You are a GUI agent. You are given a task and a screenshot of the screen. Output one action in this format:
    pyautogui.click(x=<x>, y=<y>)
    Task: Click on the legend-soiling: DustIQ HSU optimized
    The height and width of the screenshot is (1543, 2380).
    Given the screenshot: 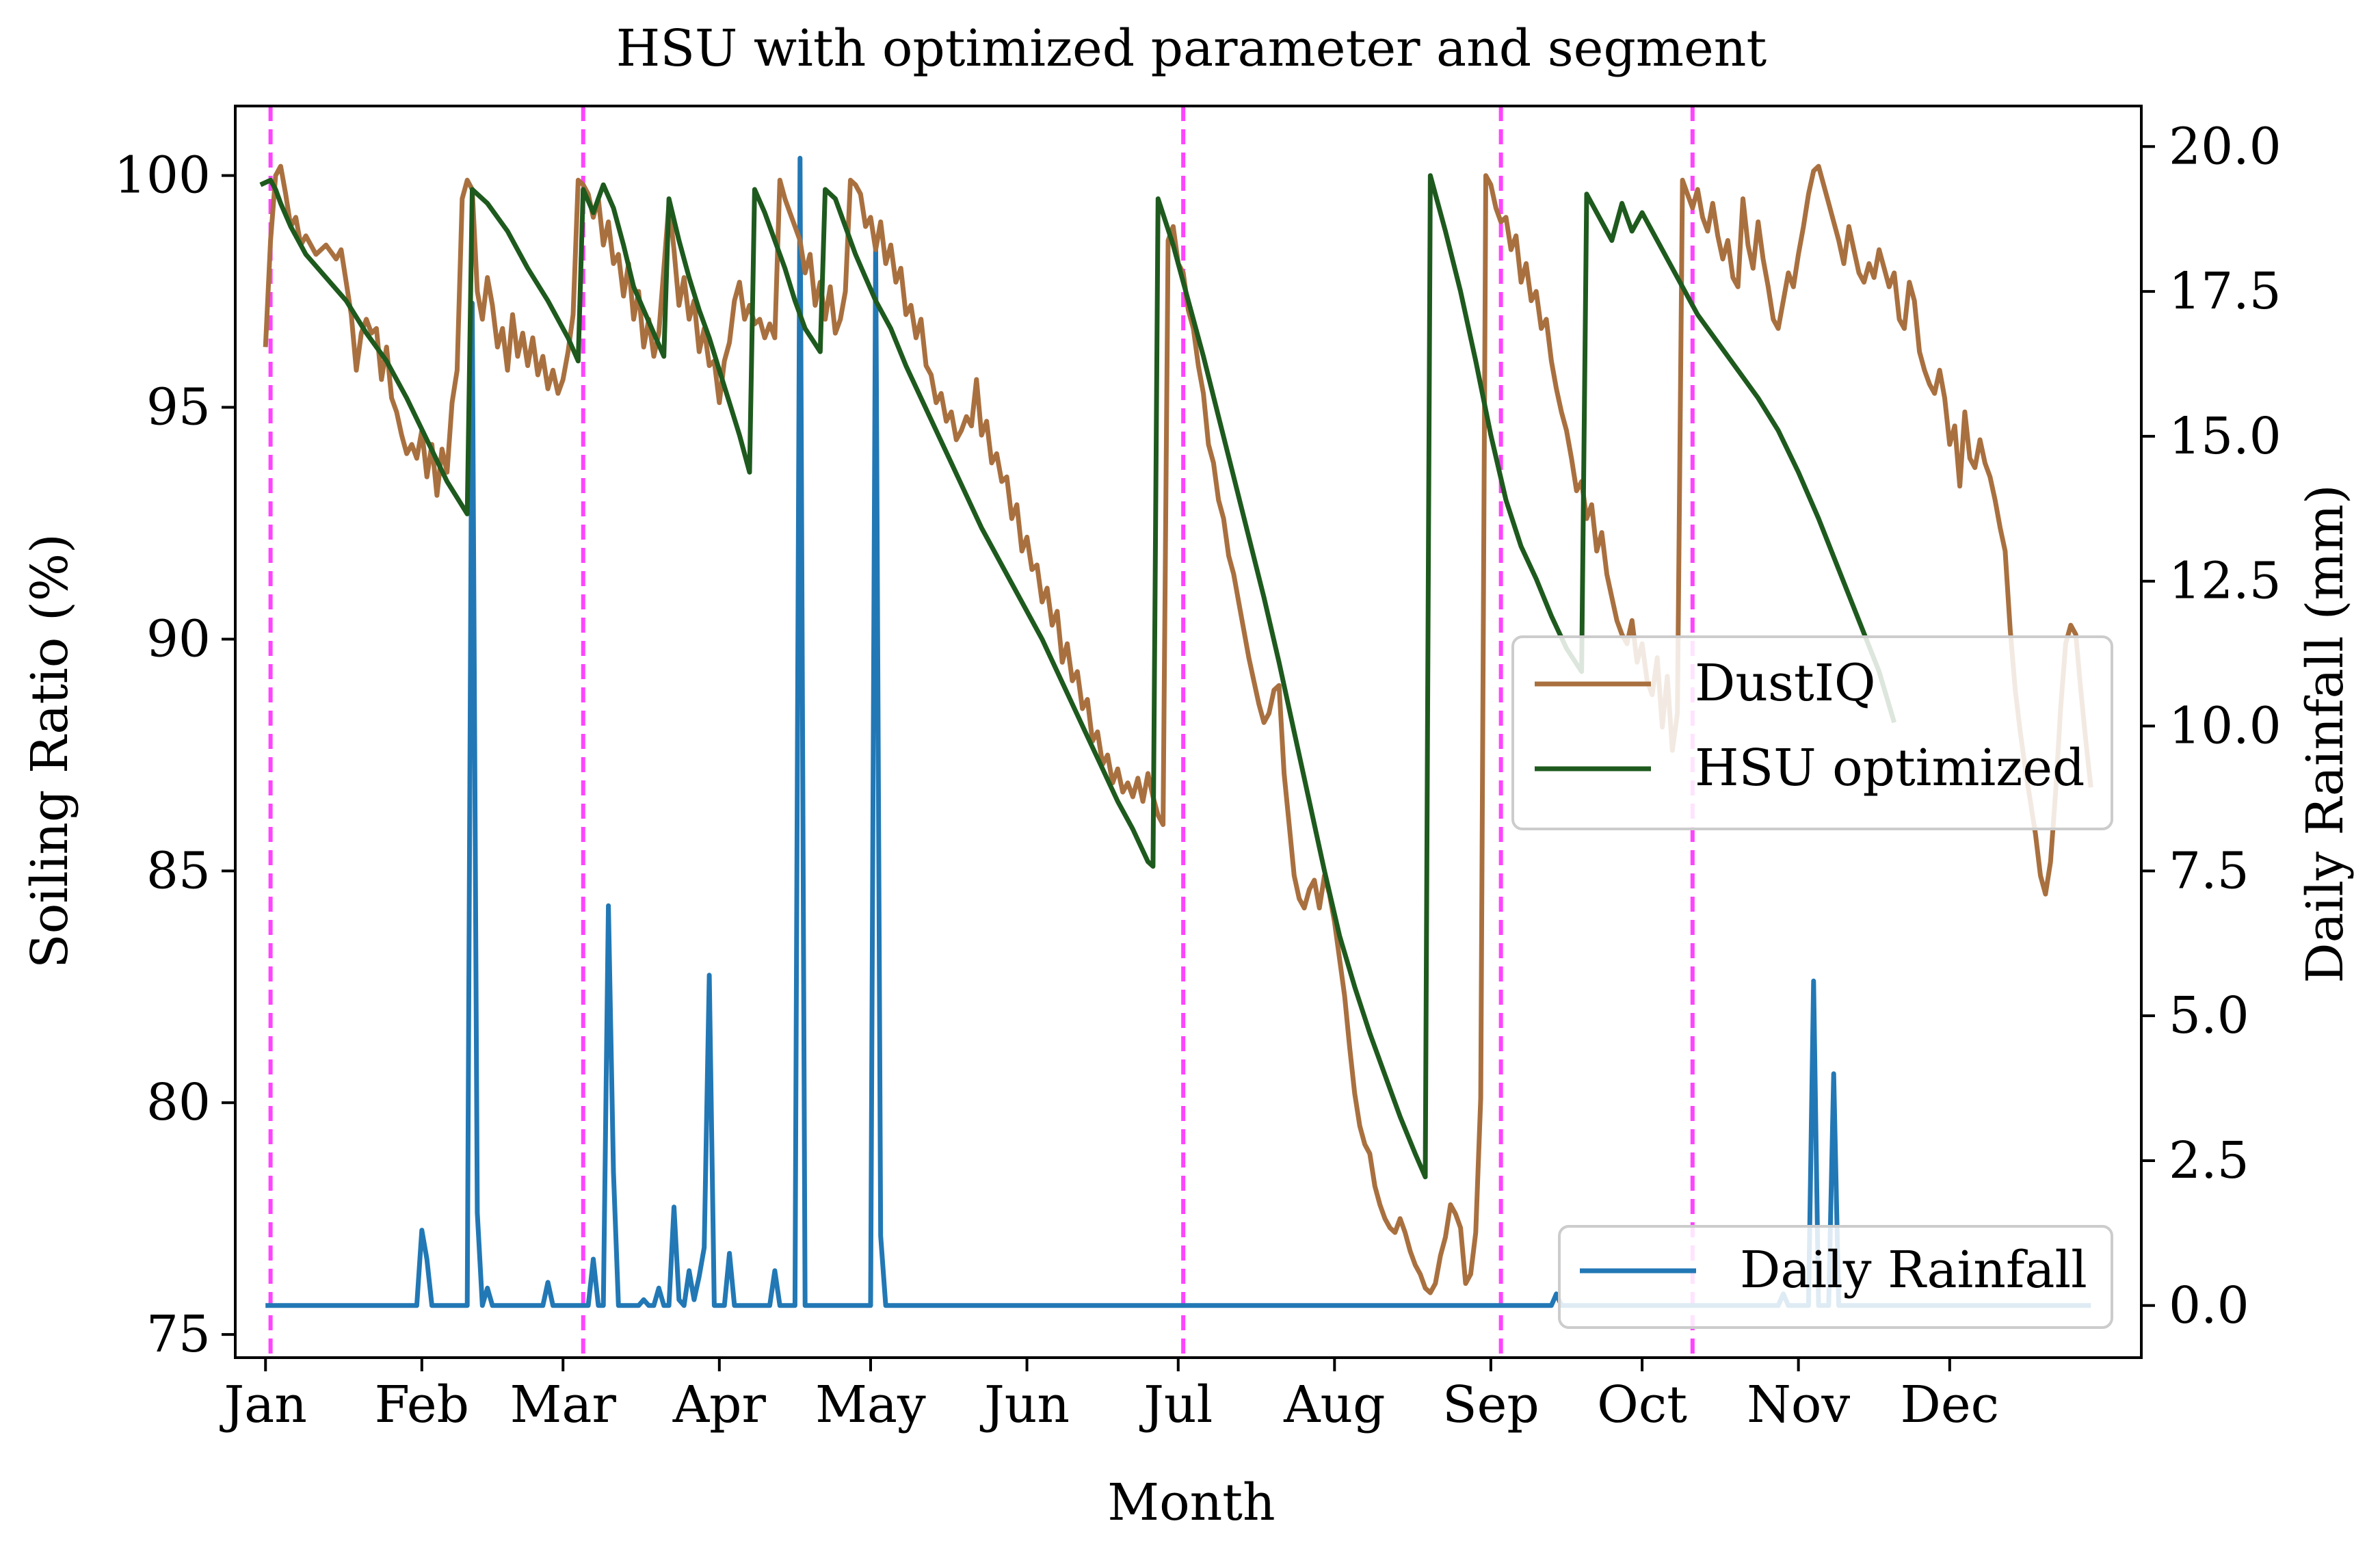 What is the action you would take?
    pyautogui.click(x=1812, y=732)
    